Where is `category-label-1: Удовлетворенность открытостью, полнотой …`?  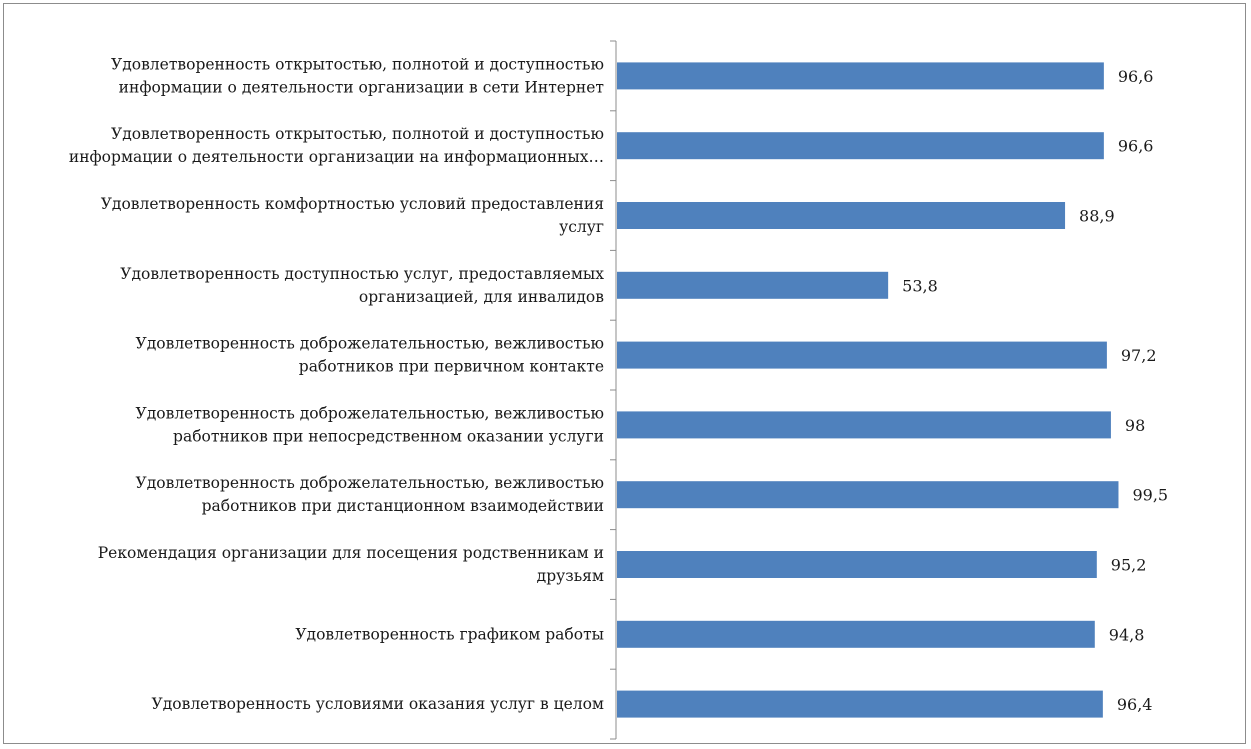
category-label-1: Удовлетворенность открытостью, полнотой … is located at coordinates (357, 75).